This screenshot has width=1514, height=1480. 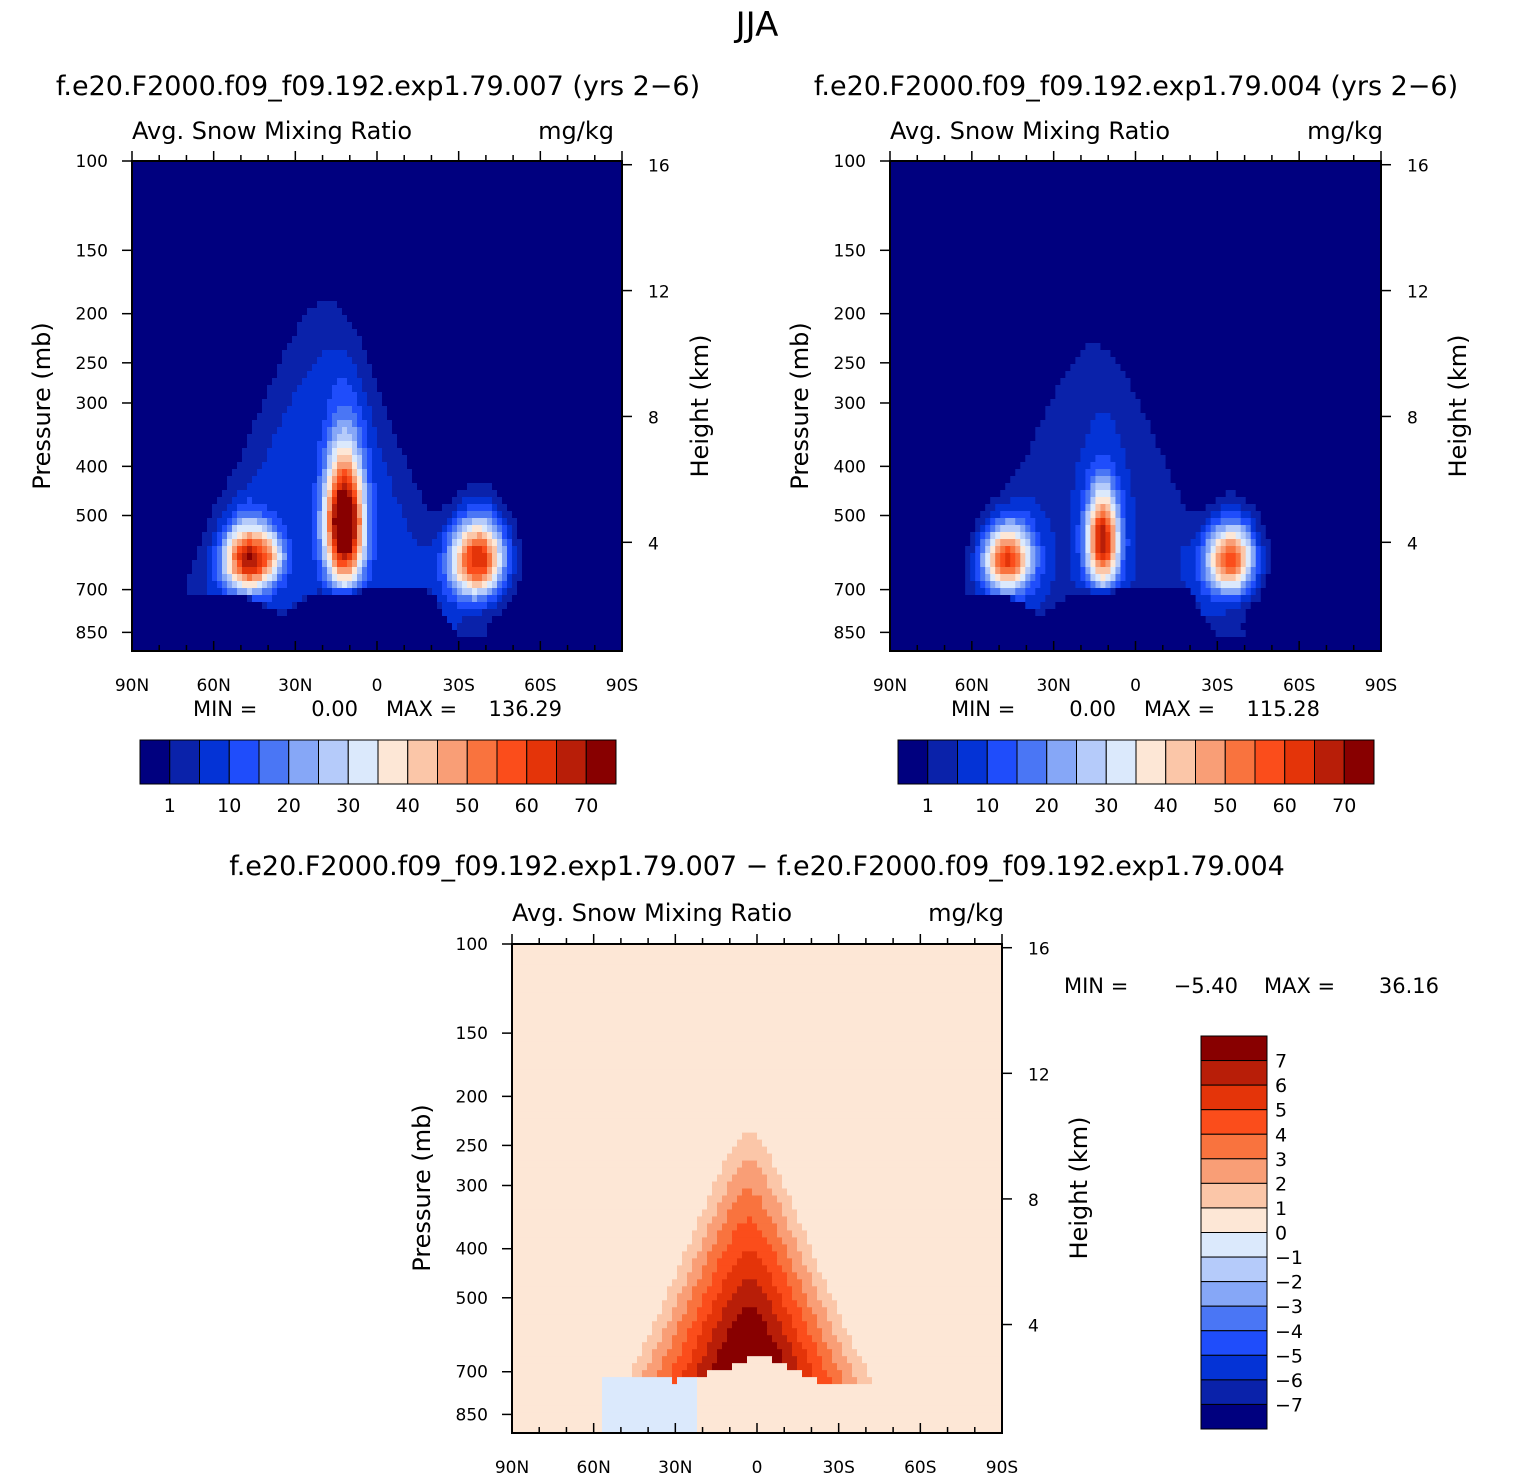 What do you see at coordinates (1285, 806) in the screenshot?
I see `colorbar-label: 60` at bounding box center [1285, 806].